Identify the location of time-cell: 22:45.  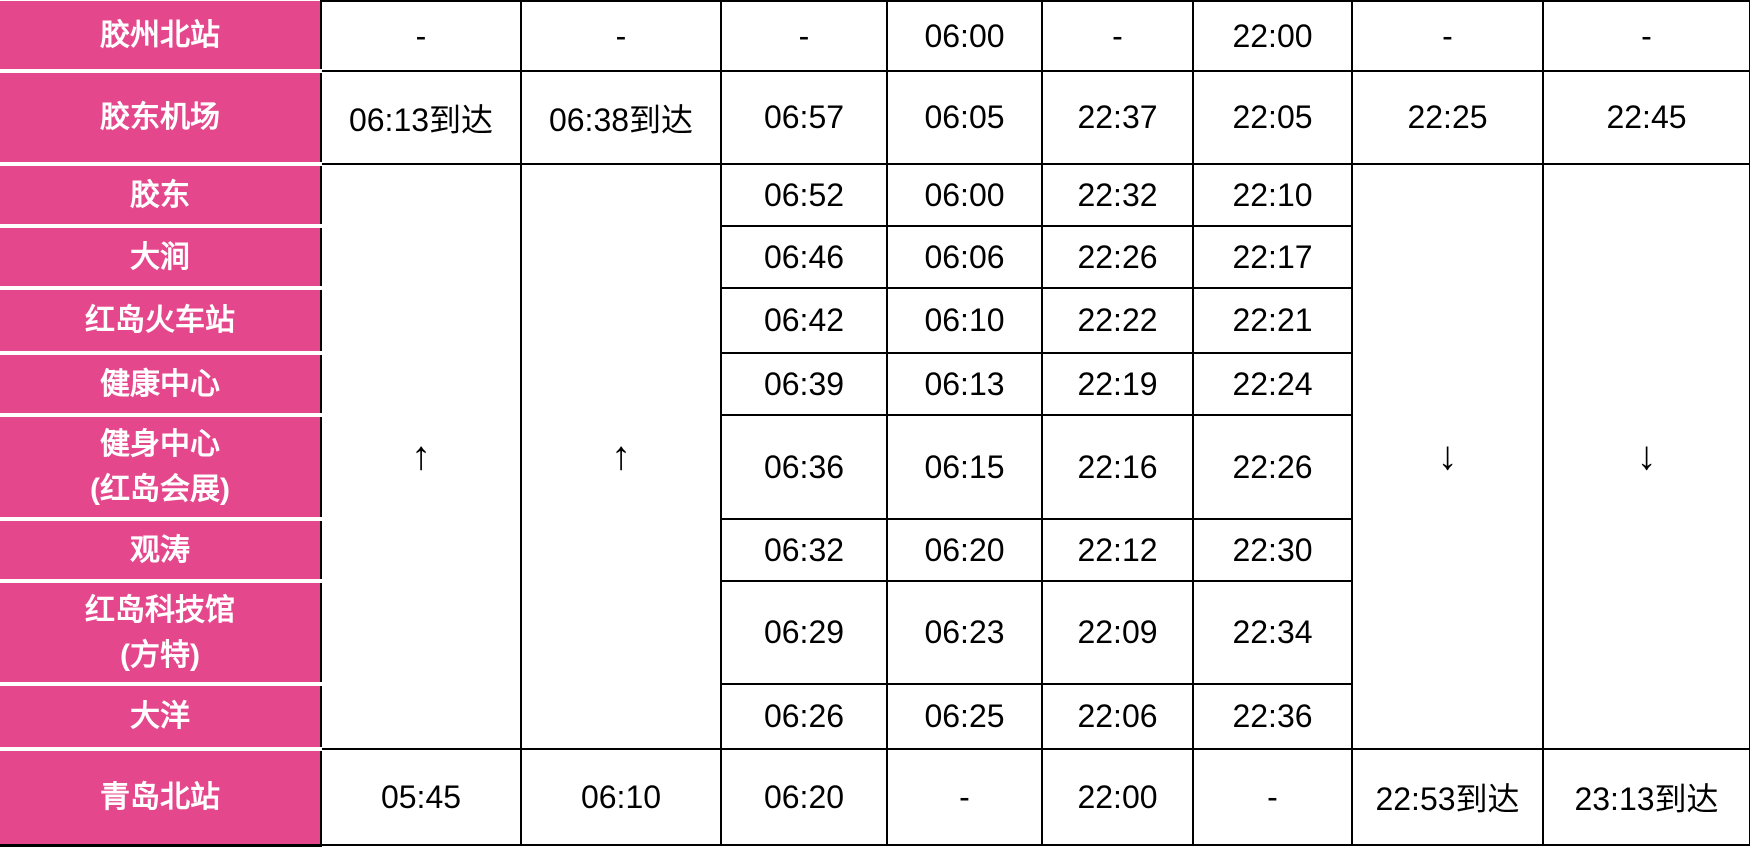
(1646, 117).